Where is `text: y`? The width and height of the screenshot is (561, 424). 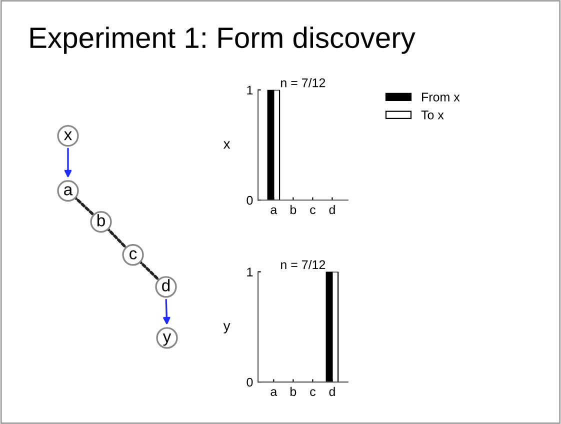
text: y is located at coordinates (167, 339).